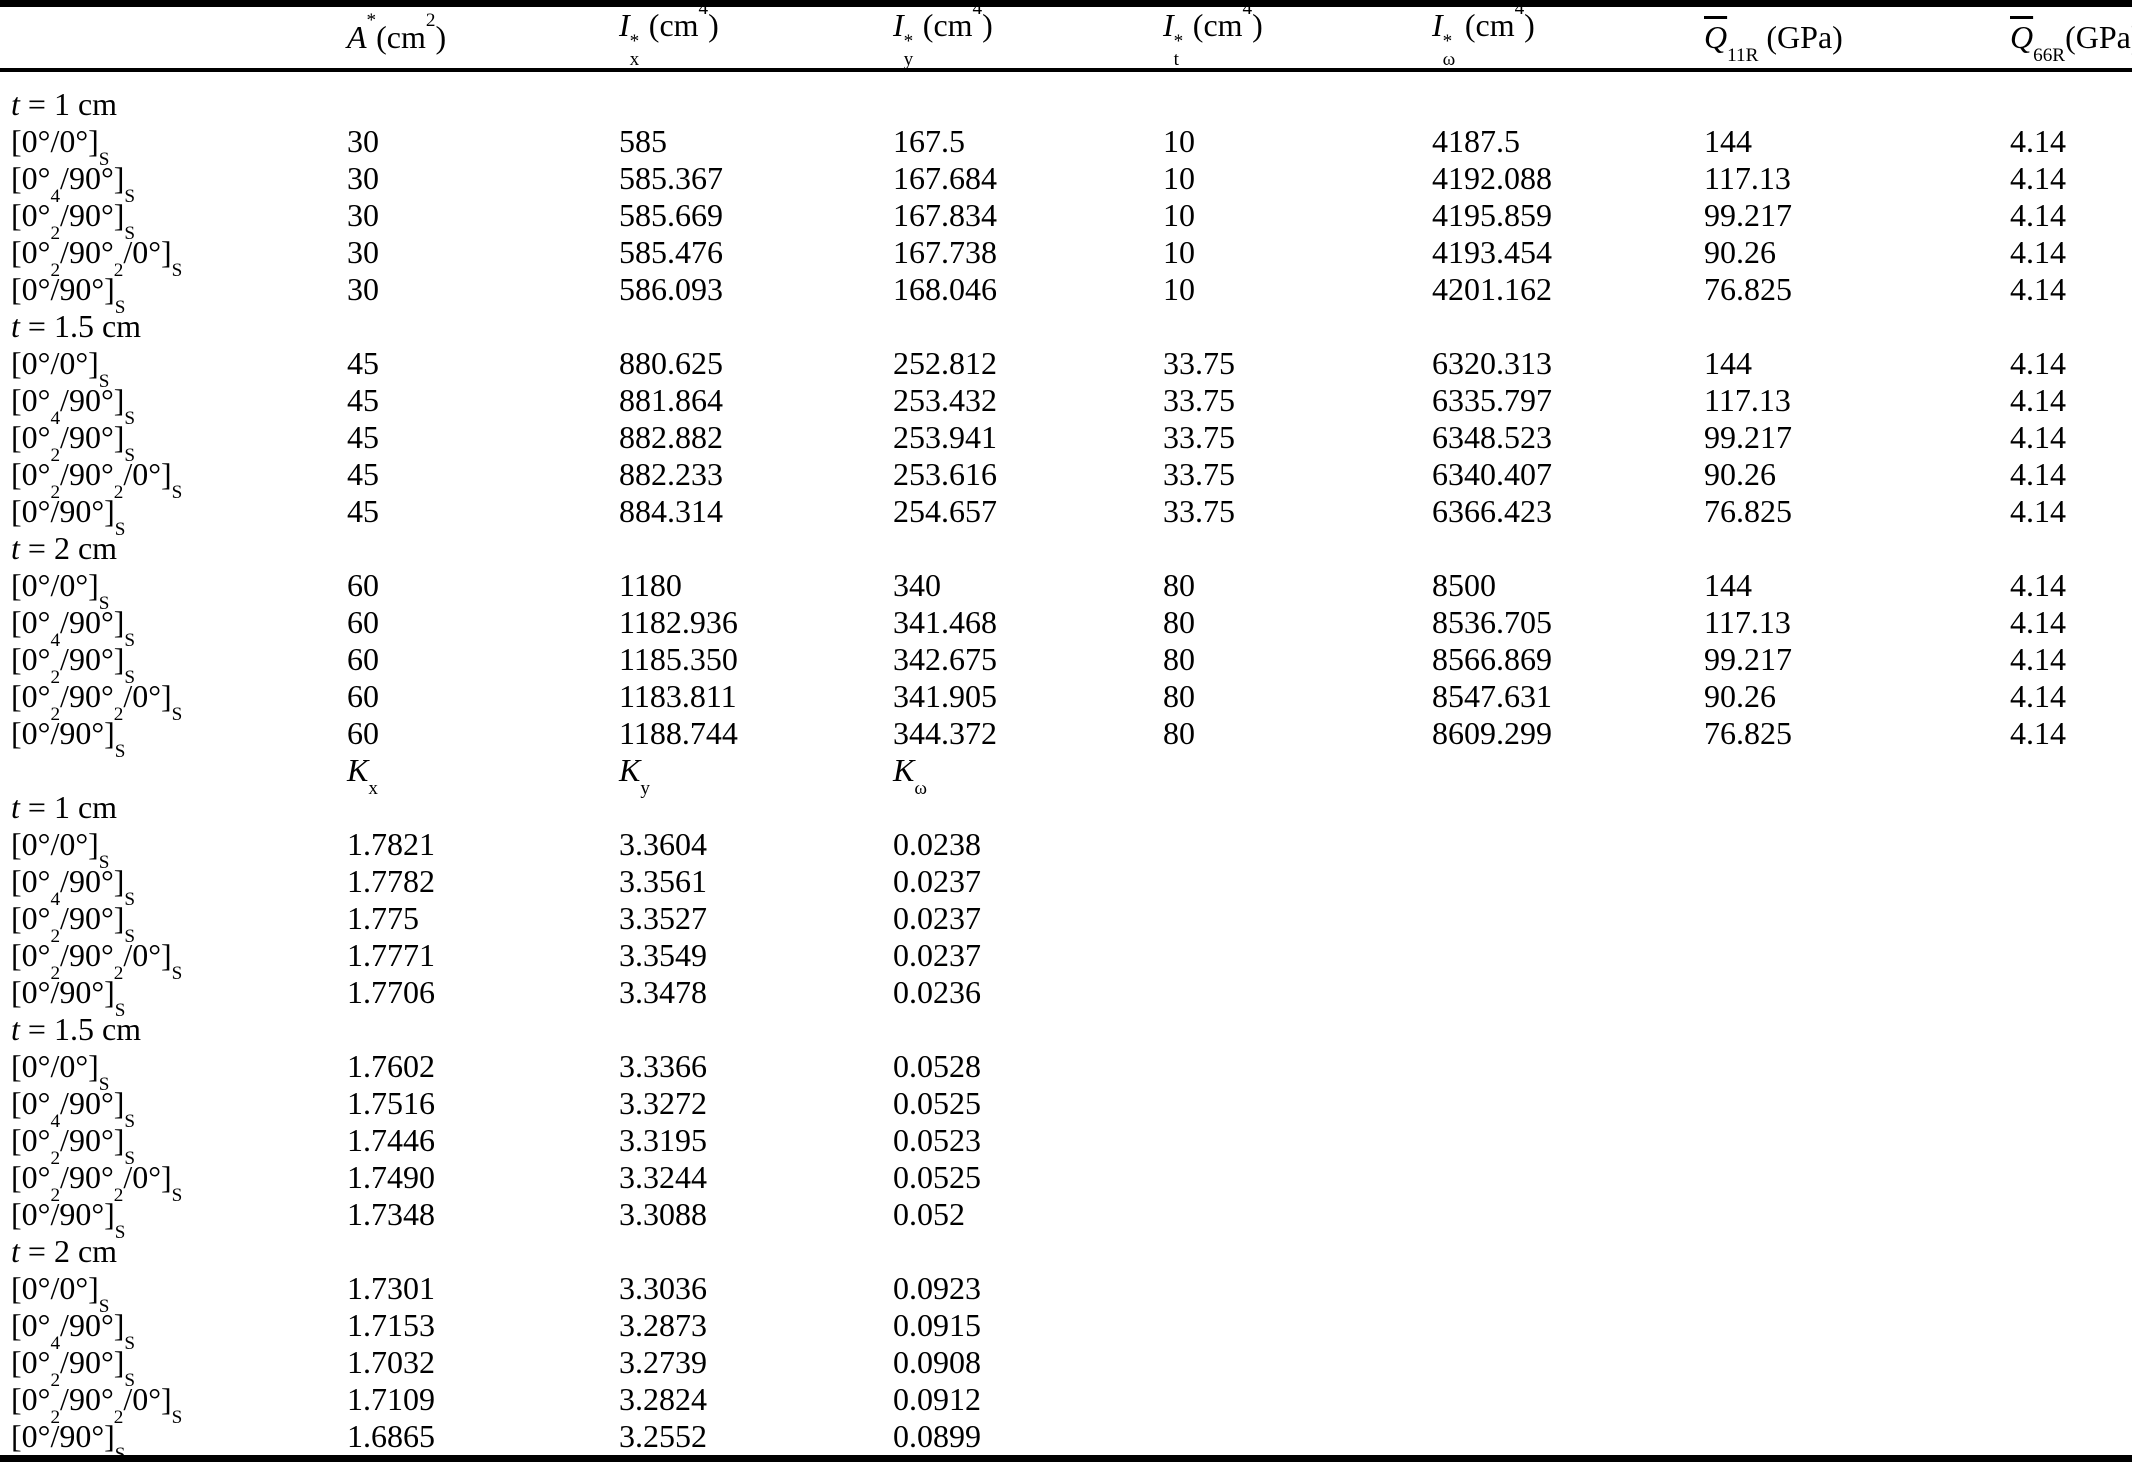 The height and width of the screenshot is (1465, 2132). What do you see at coordinates (1066, 1219) in the screenshot?
I see `table-row: [0°/90°]S 1.7348 3.3088 0.052` at bounding box center [1066, 1219].